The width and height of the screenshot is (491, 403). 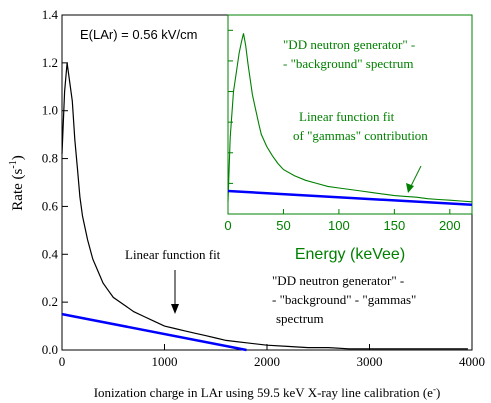 I want to click on main-x-tick-label: 3000, so click(x=370, y=361).